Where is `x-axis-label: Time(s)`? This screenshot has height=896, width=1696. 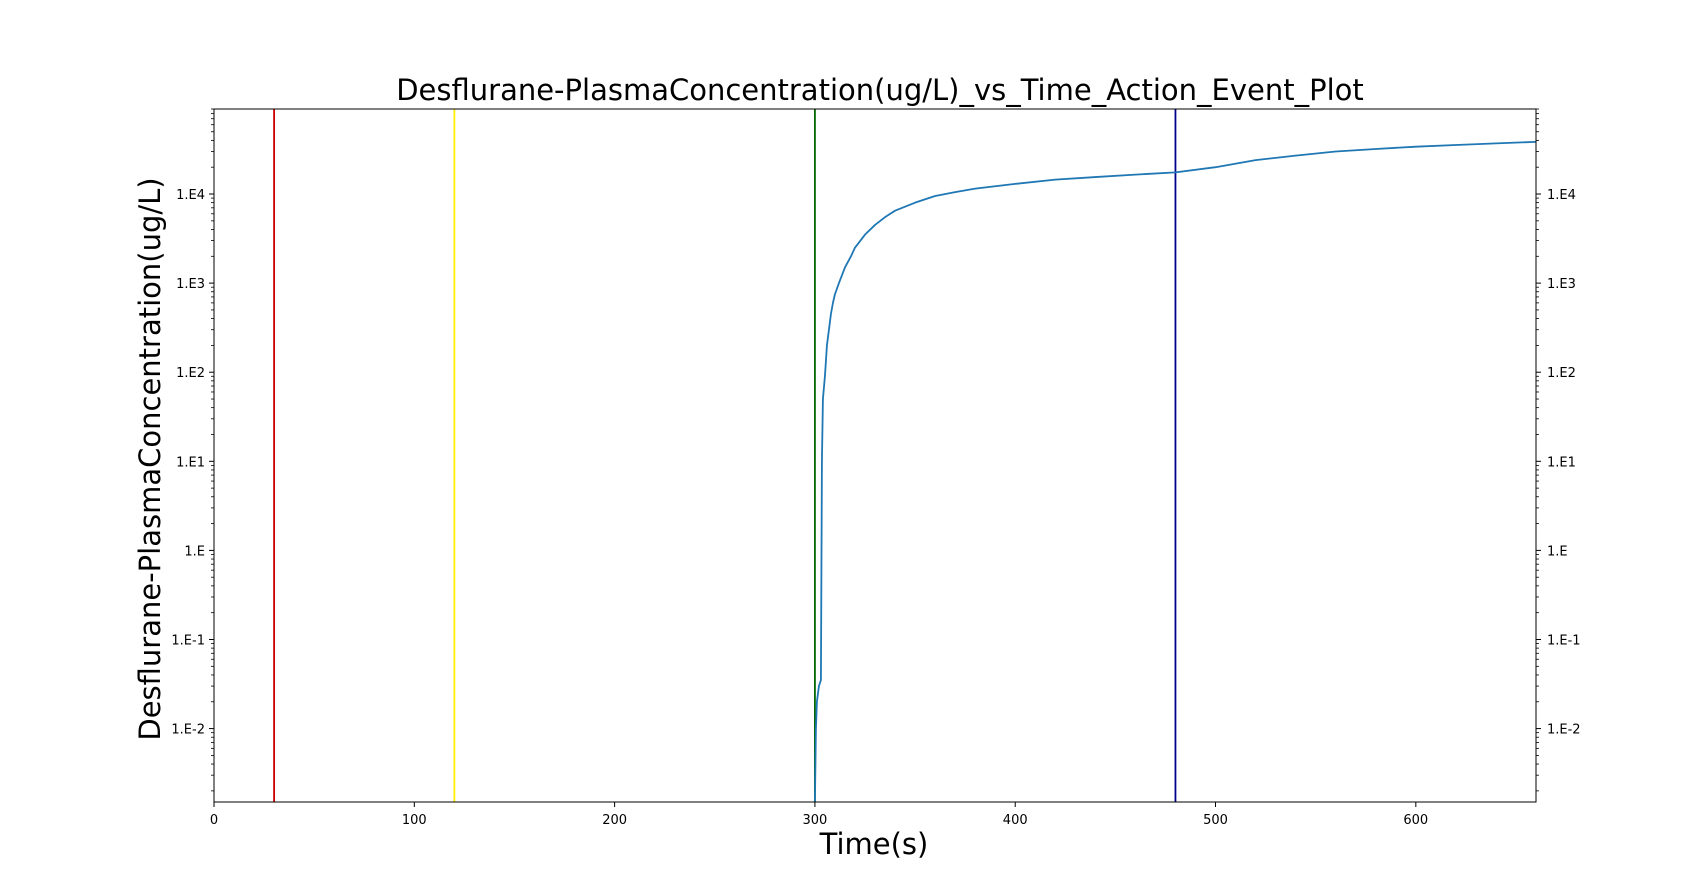
x-axis-label: Time(s) is located at coordinates (874, 844).